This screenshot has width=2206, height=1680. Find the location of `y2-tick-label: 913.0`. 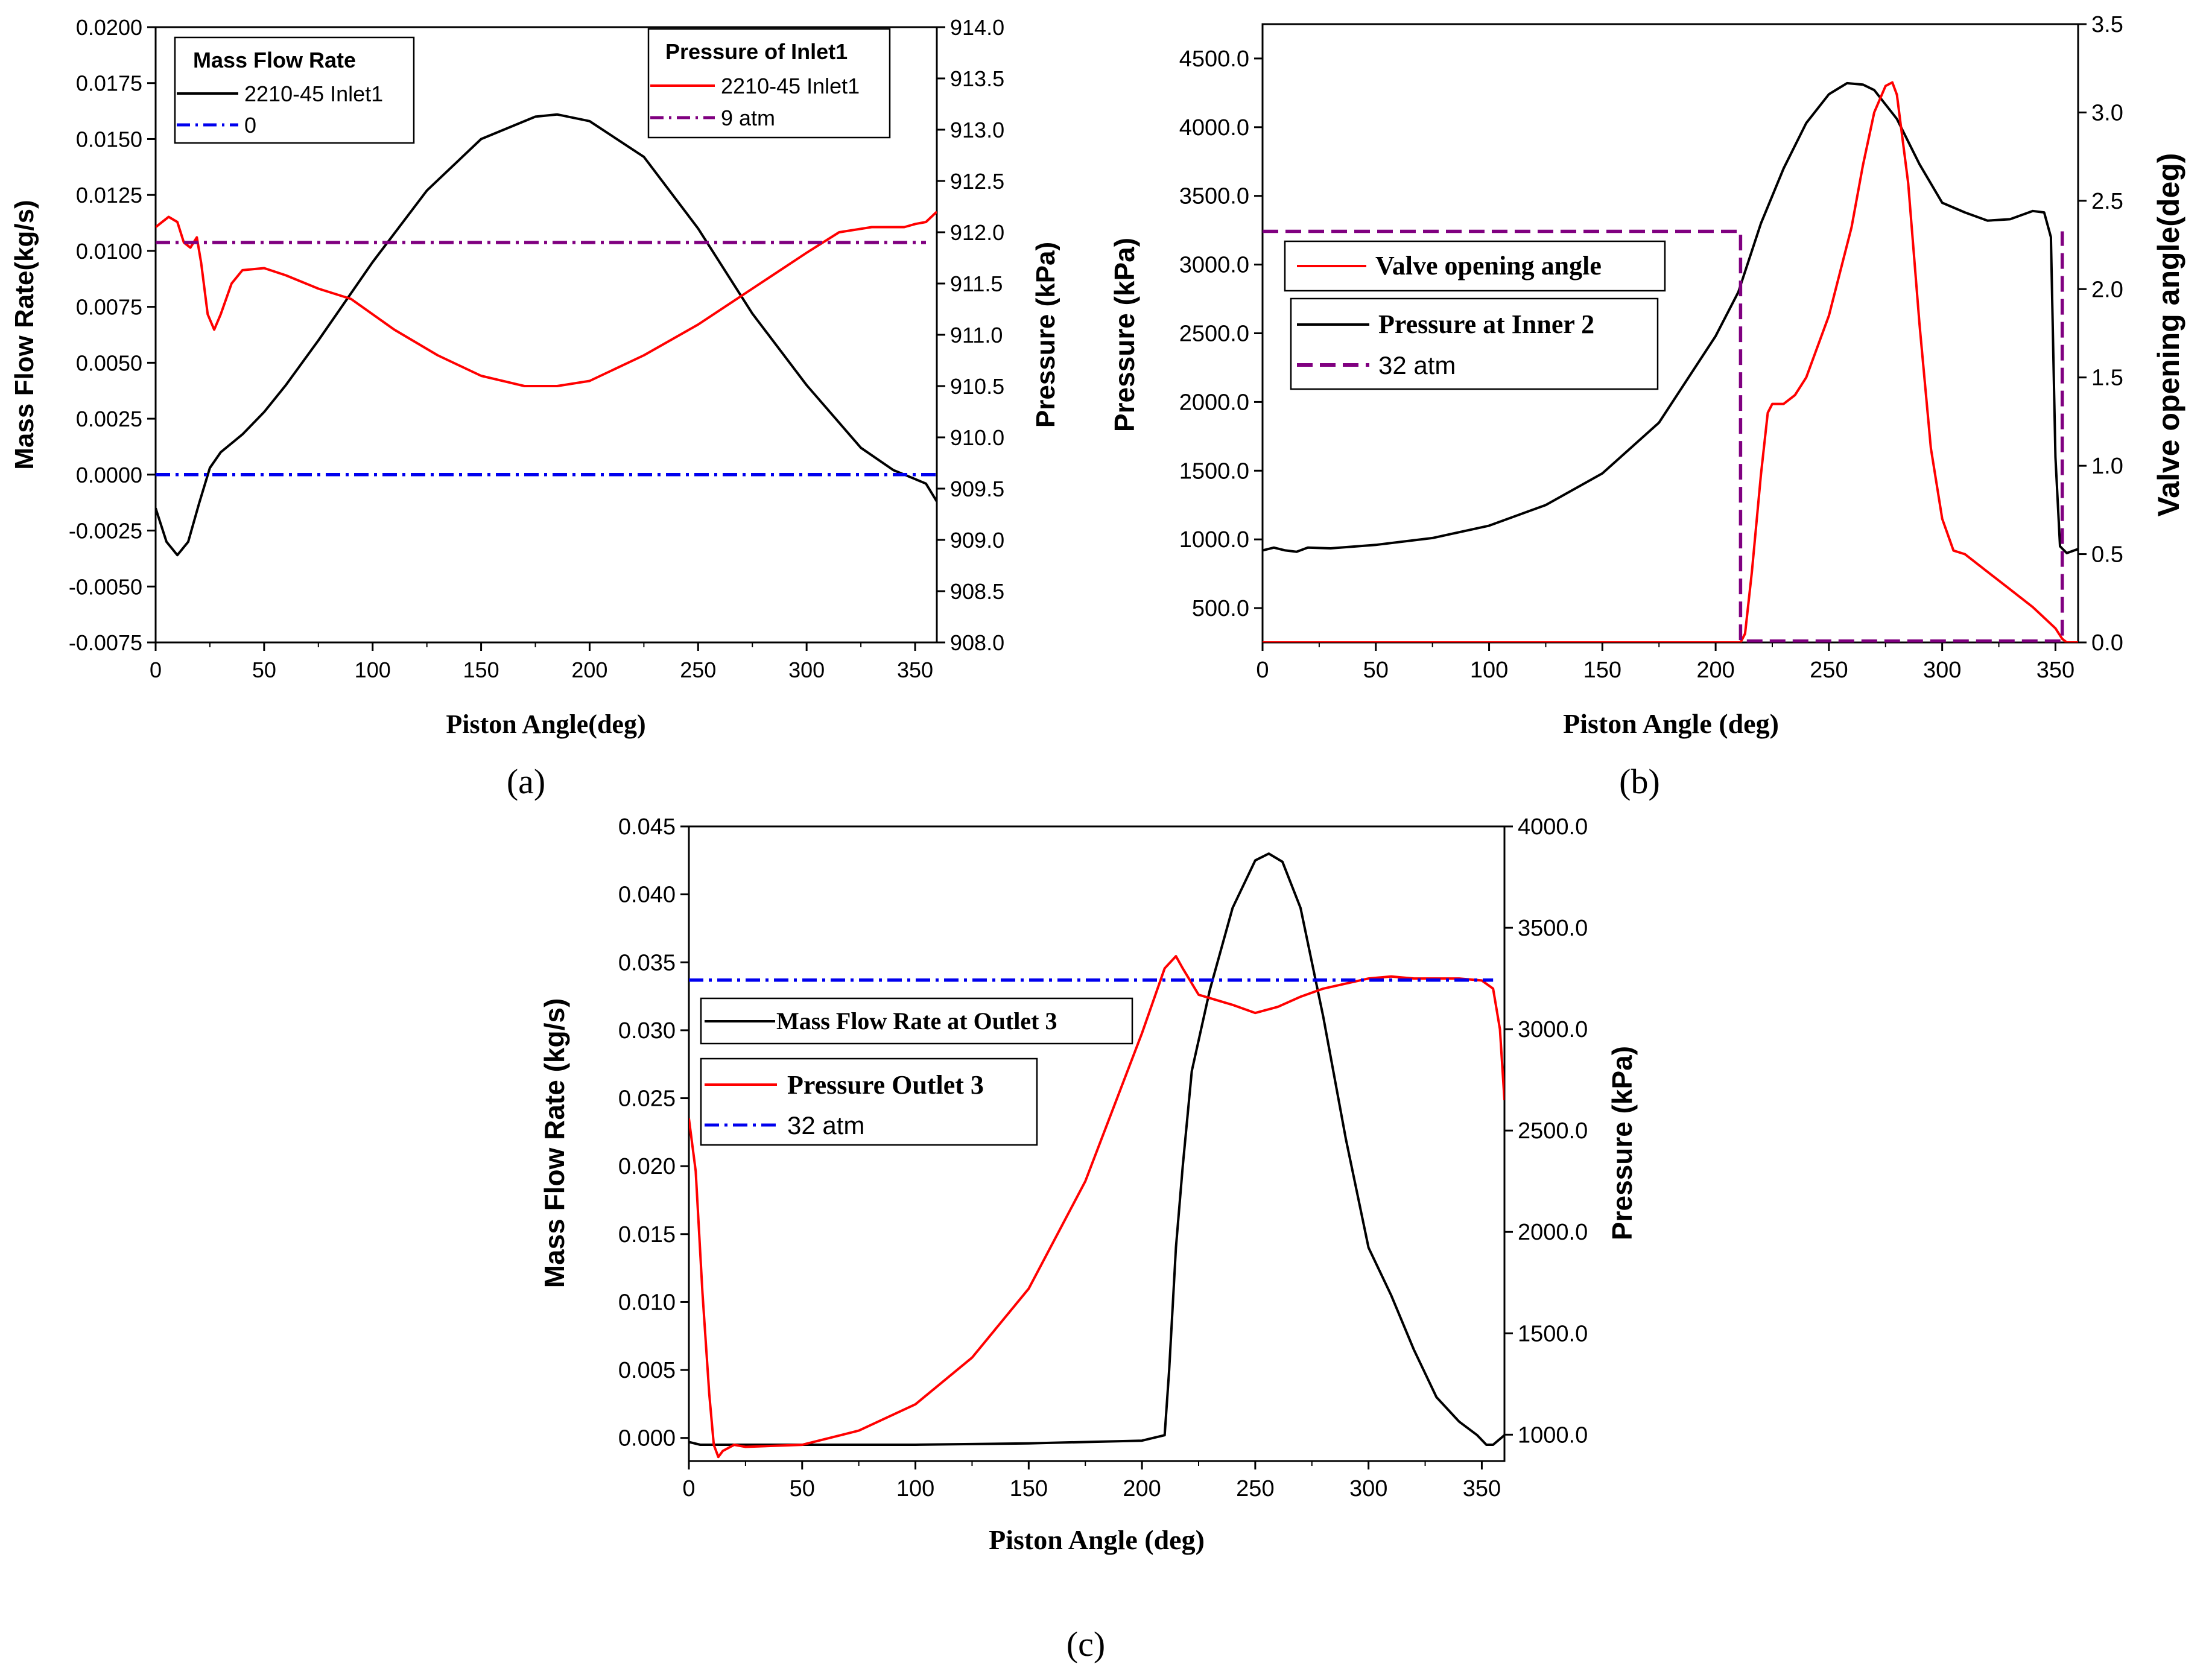

y2-tick-label: 913.0 is located at coordinates (977, 130).